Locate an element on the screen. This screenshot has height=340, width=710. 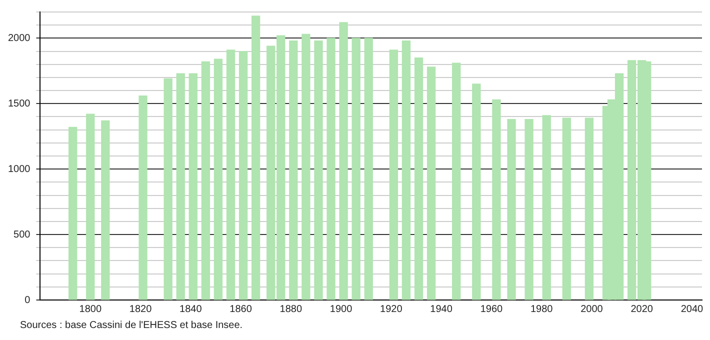
y-tick-label: 0 is located at coordinates (27, 300).